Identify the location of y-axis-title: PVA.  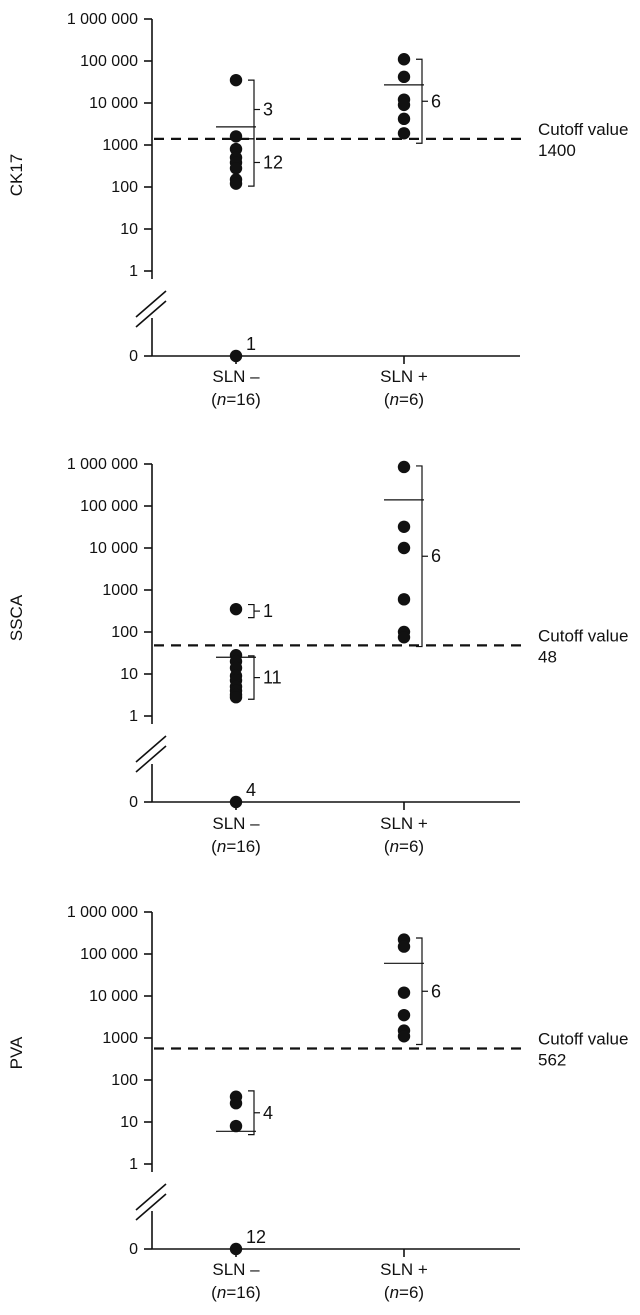
(16, 1052).